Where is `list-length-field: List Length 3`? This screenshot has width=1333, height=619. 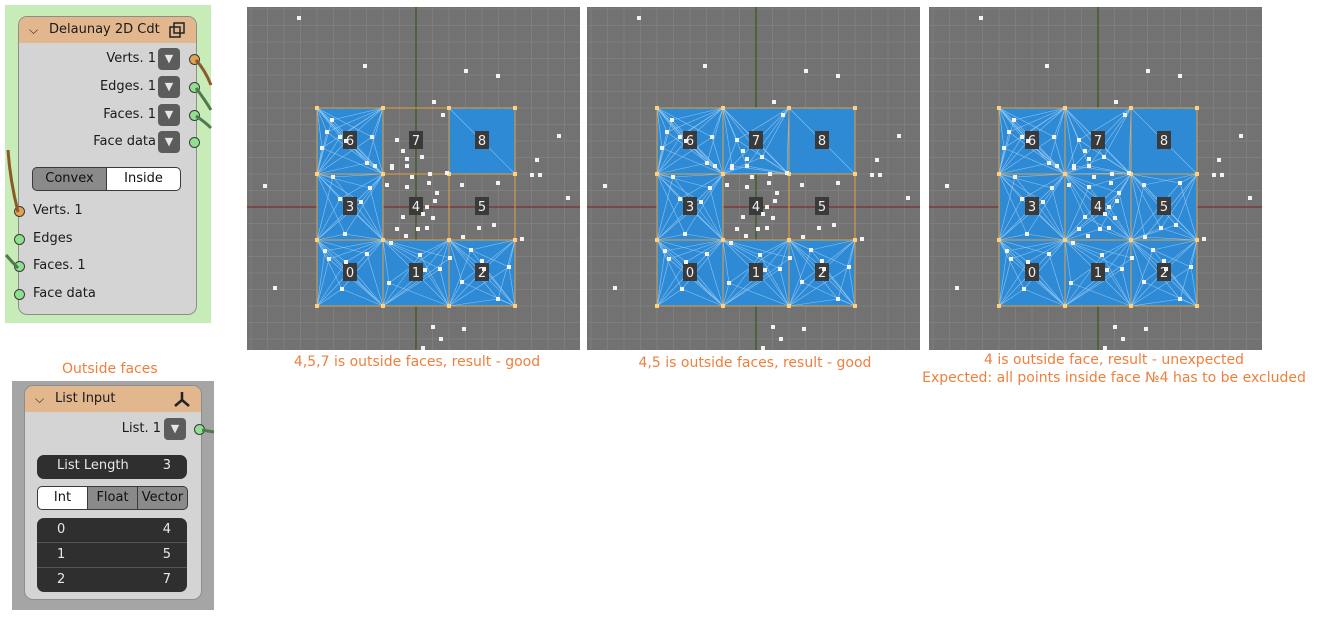 list-length-field: List Length 3 is located at coordinates (112, 467).